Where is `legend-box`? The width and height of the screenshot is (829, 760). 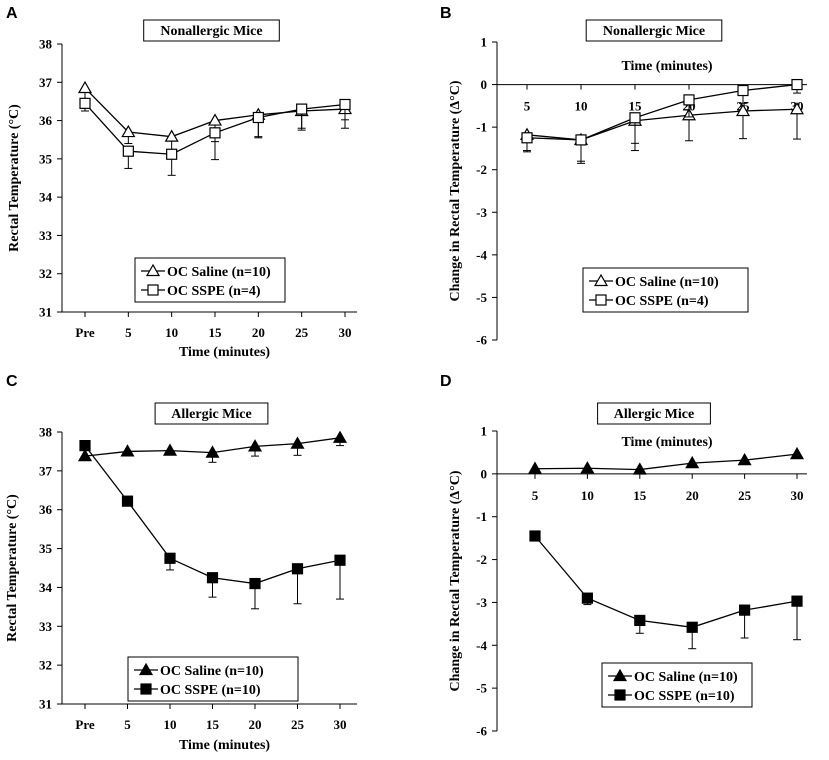 legend-box is located at coordinates (210, 280).